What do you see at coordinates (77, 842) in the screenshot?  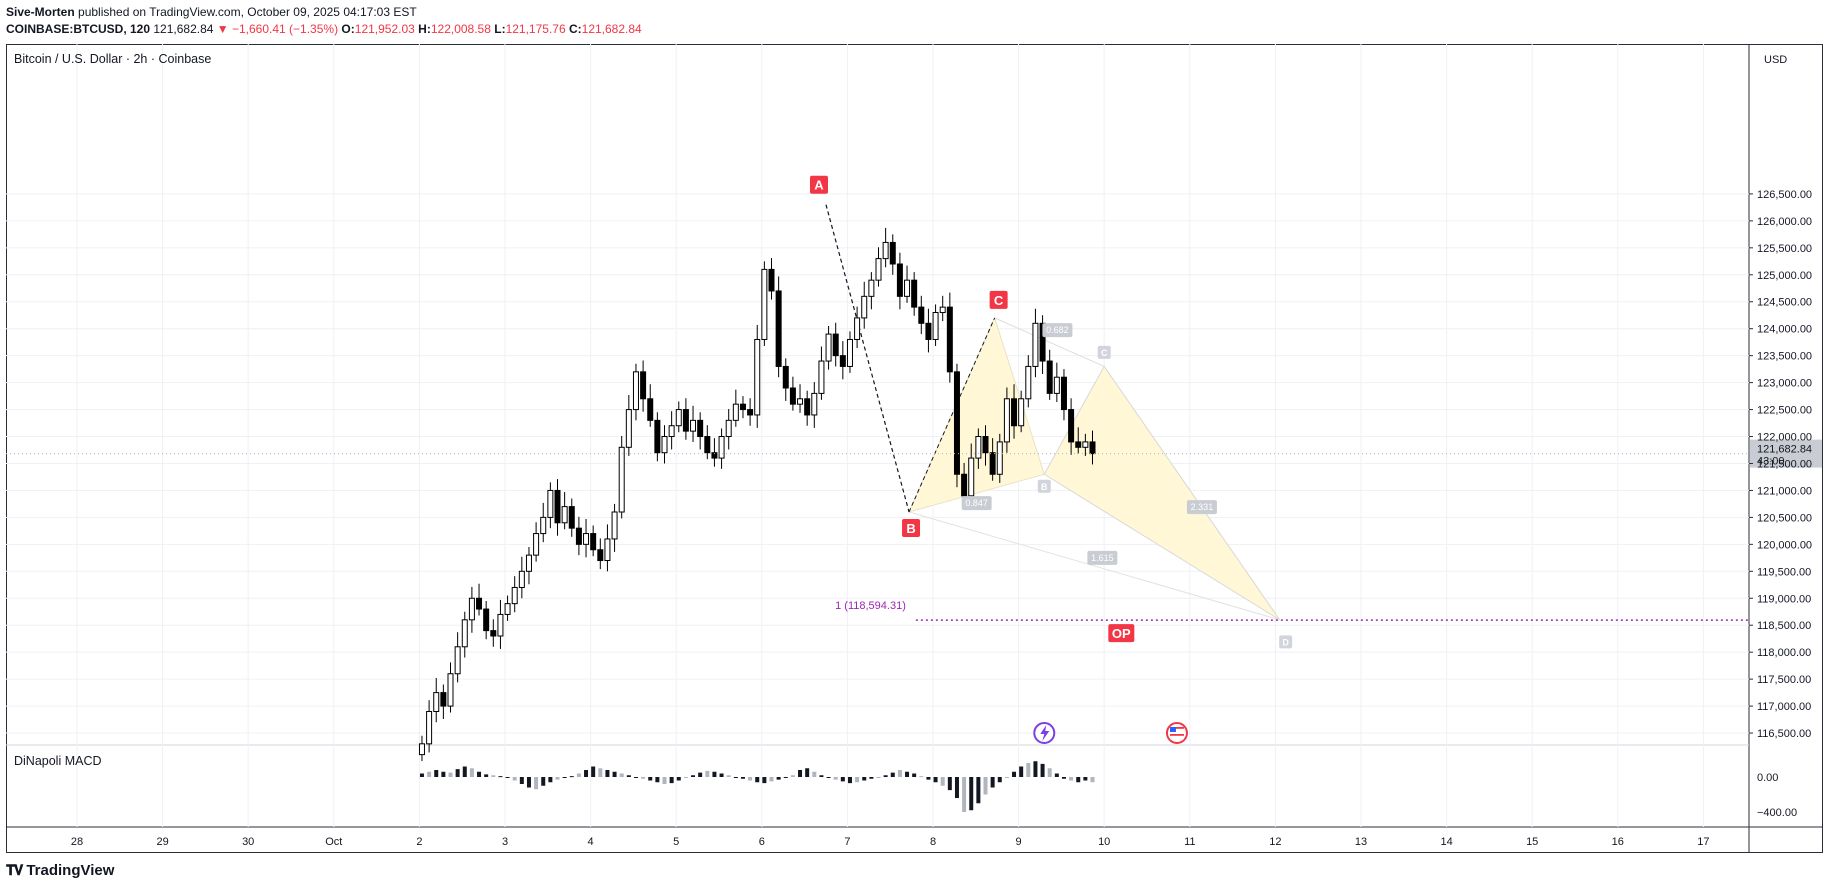 I see `time-tick-label: 28` at bounding box center [77, 842].